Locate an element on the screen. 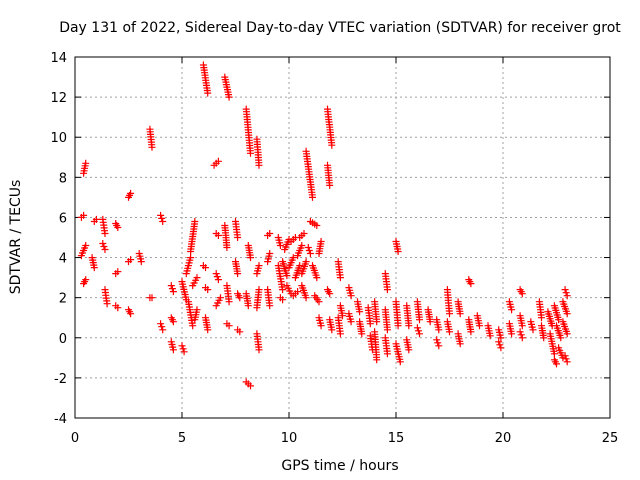 This screenshot has width=640, height=480. y-tick-label: 8 is located at coordinates (63, 178).